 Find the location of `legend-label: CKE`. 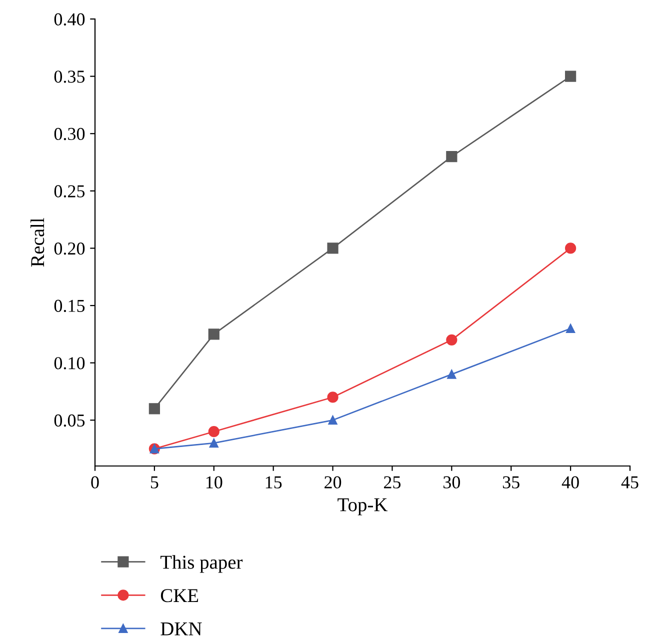

legend-label: CKE is located at coordinates (179, 595).